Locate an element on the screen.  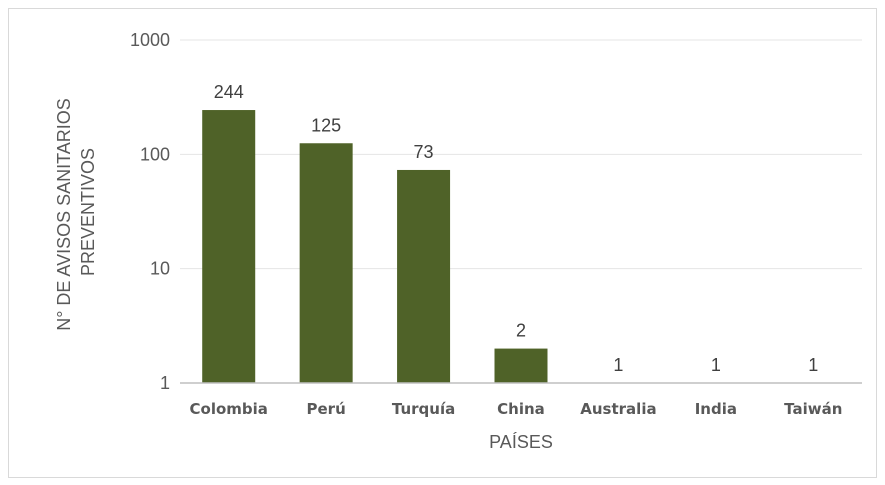
y-axis-ticks: 1 10 100 1000 is located at coordinates (150, 211).